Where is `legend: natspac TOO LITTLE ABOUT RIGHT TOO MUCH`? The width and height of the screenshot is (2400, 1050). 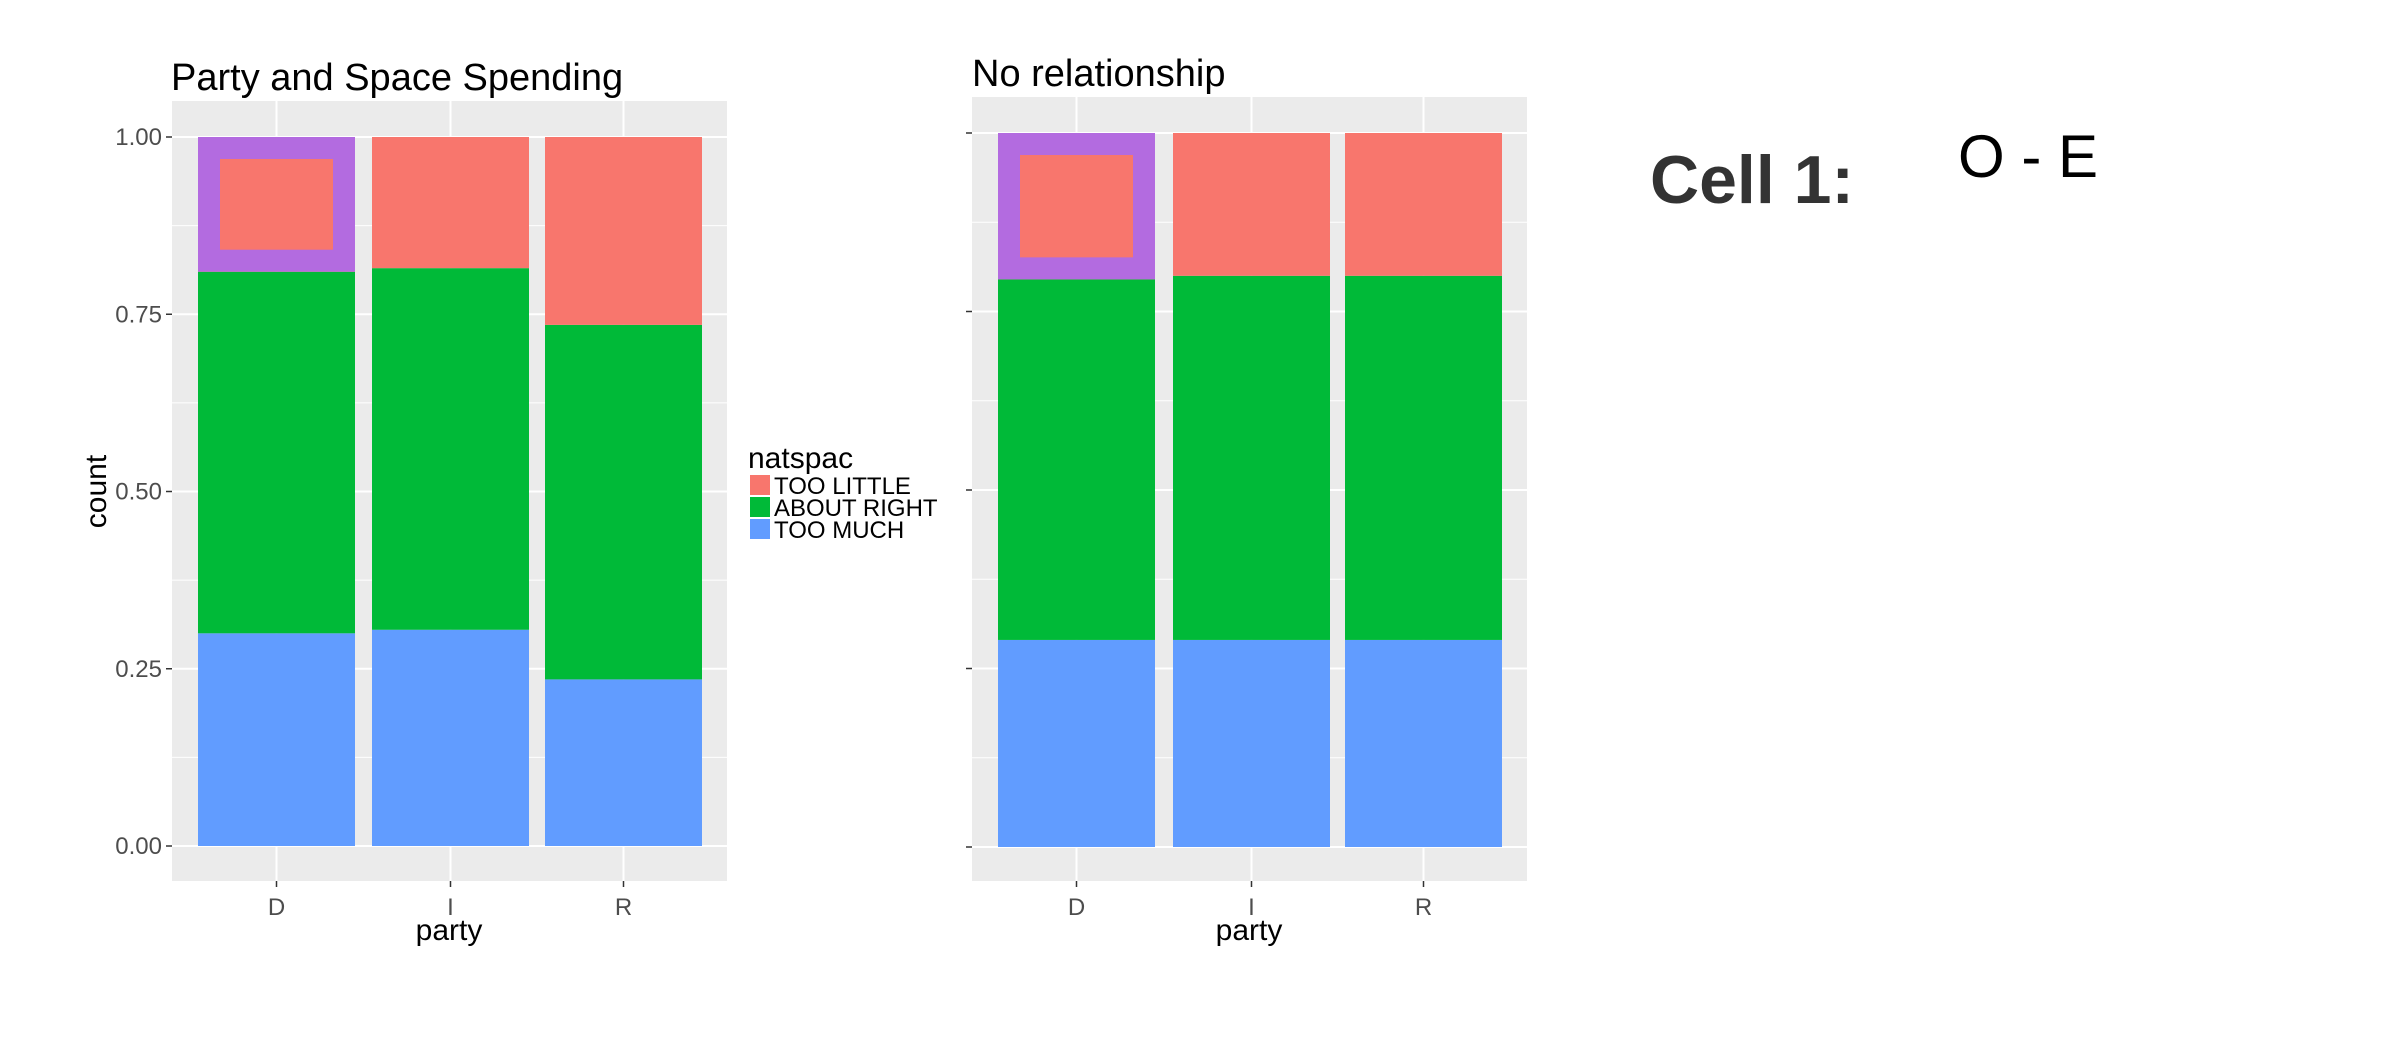
legend: natspac TOO LITTLE ABOUT RIGHT TOO MUCH is located at coordinates (843, 493).